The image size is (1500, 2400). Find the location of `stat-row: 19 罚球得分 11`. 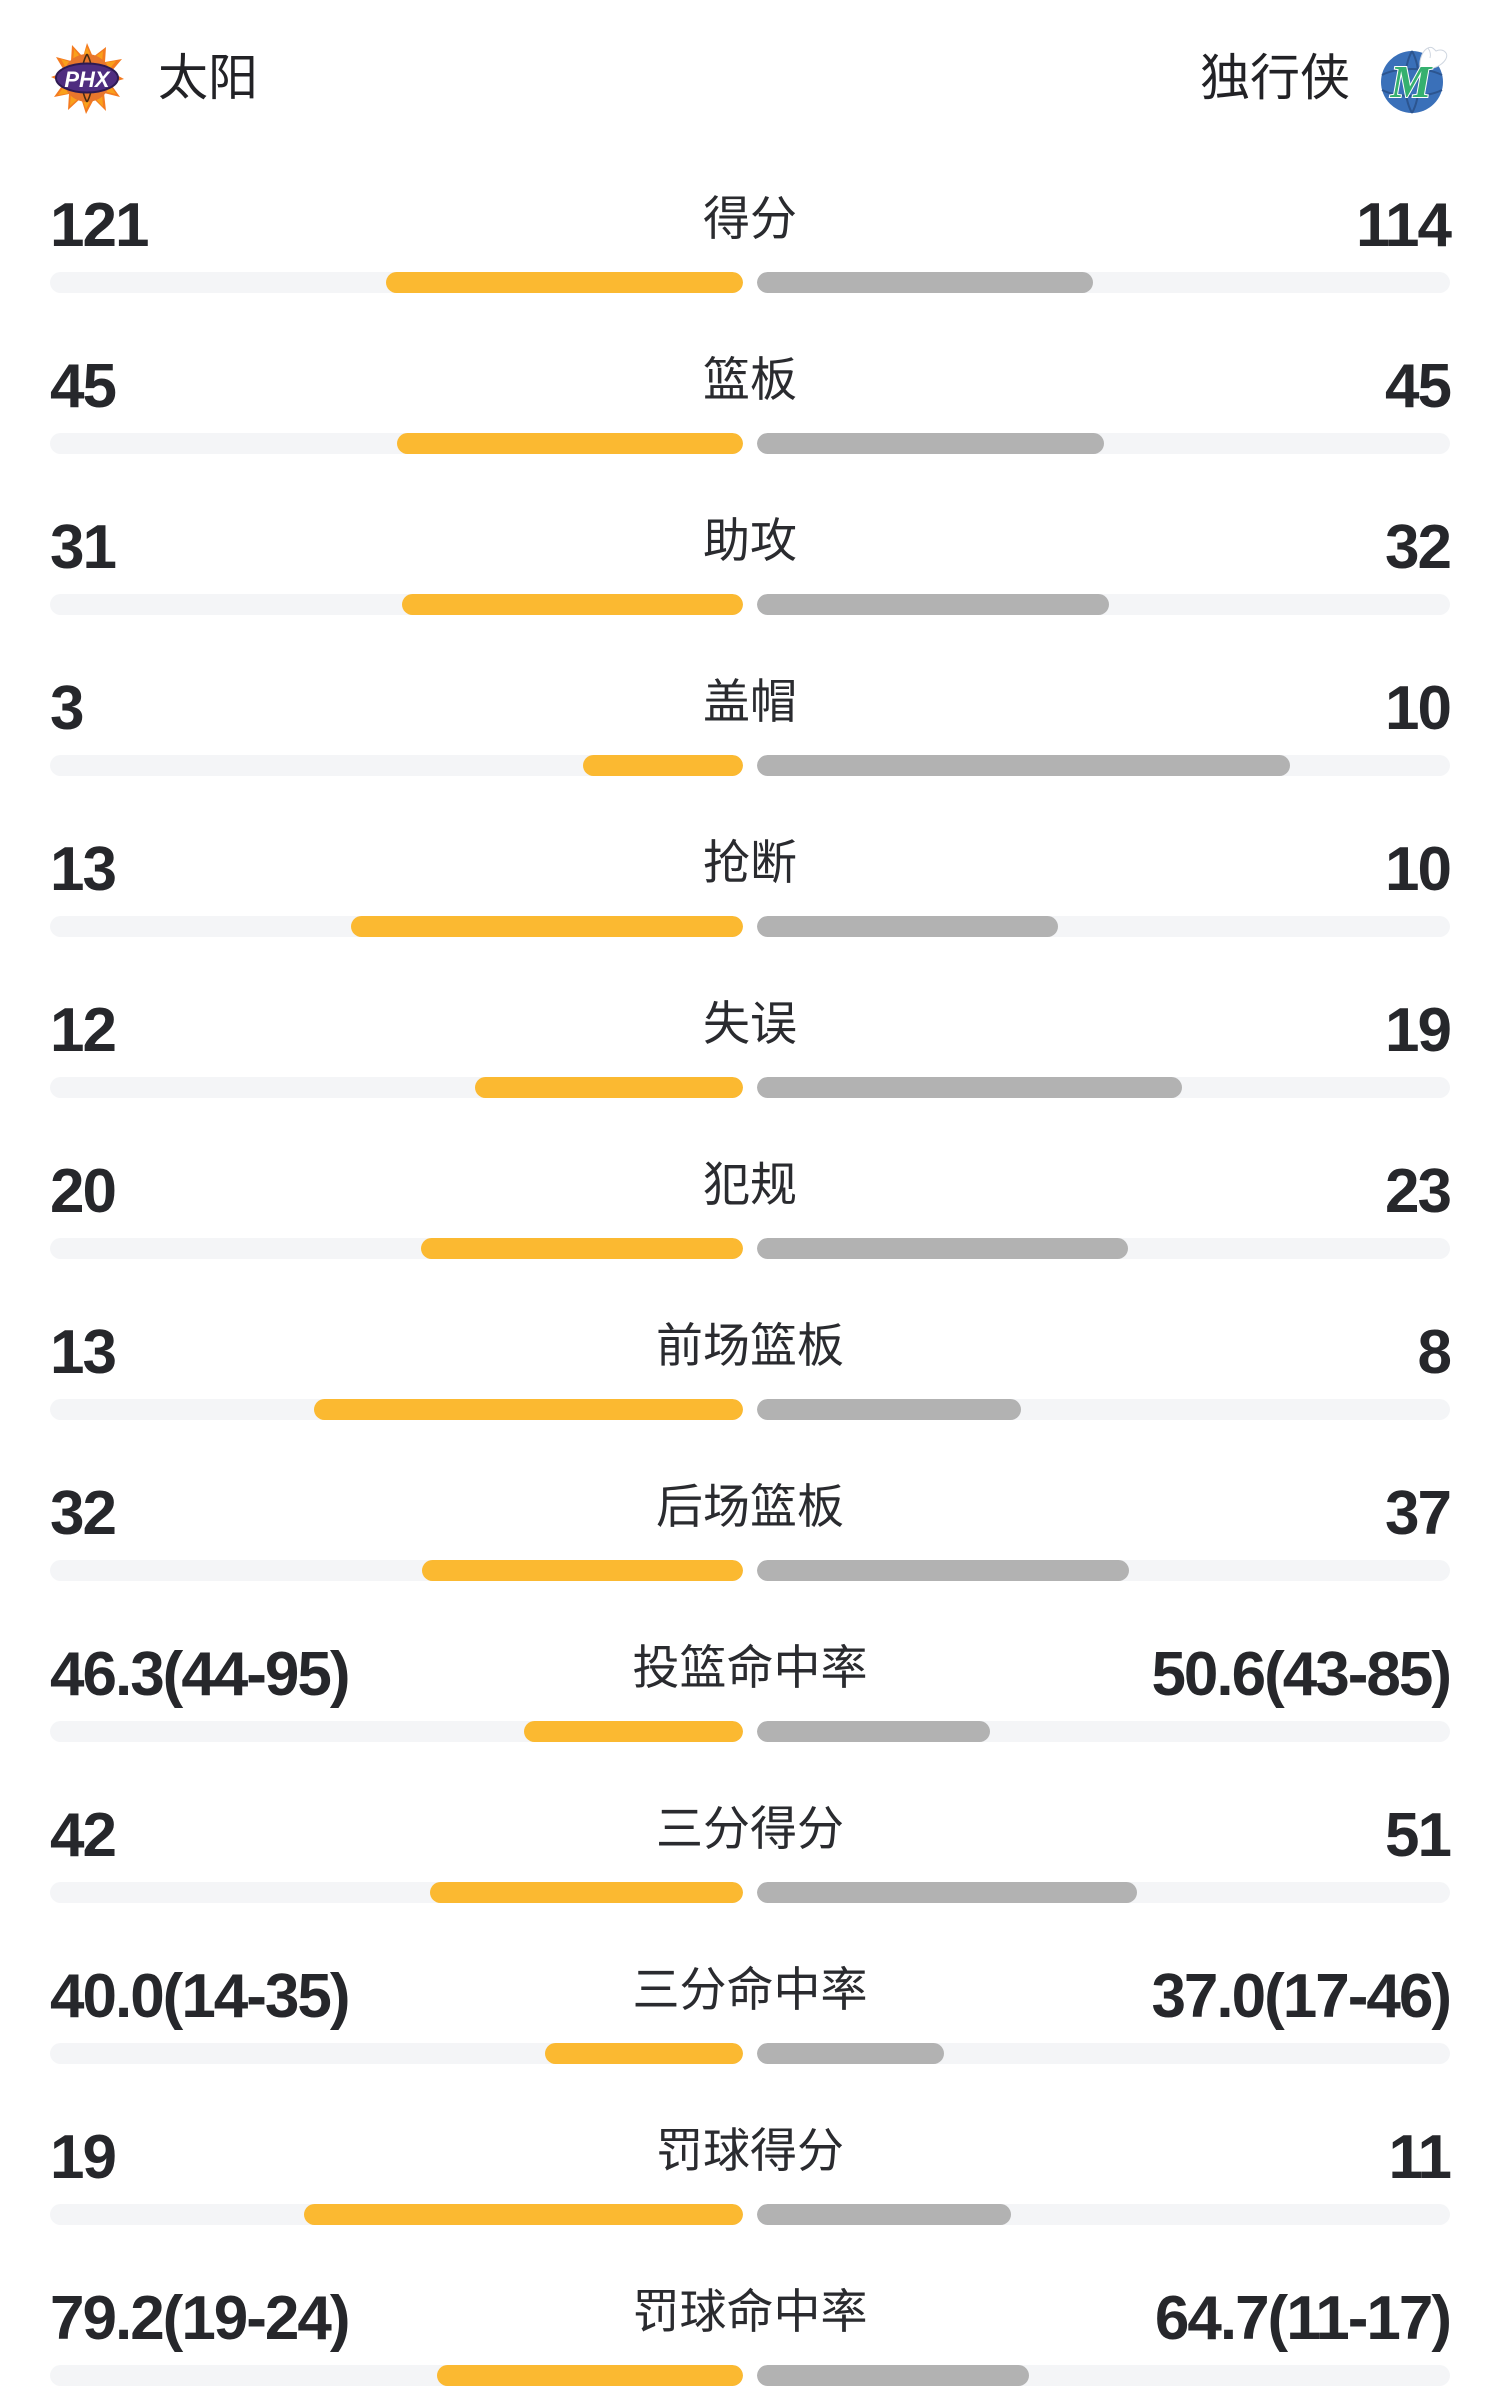

stat-row: 19 罚球得分 11 is located at coordinates (751, 2174).